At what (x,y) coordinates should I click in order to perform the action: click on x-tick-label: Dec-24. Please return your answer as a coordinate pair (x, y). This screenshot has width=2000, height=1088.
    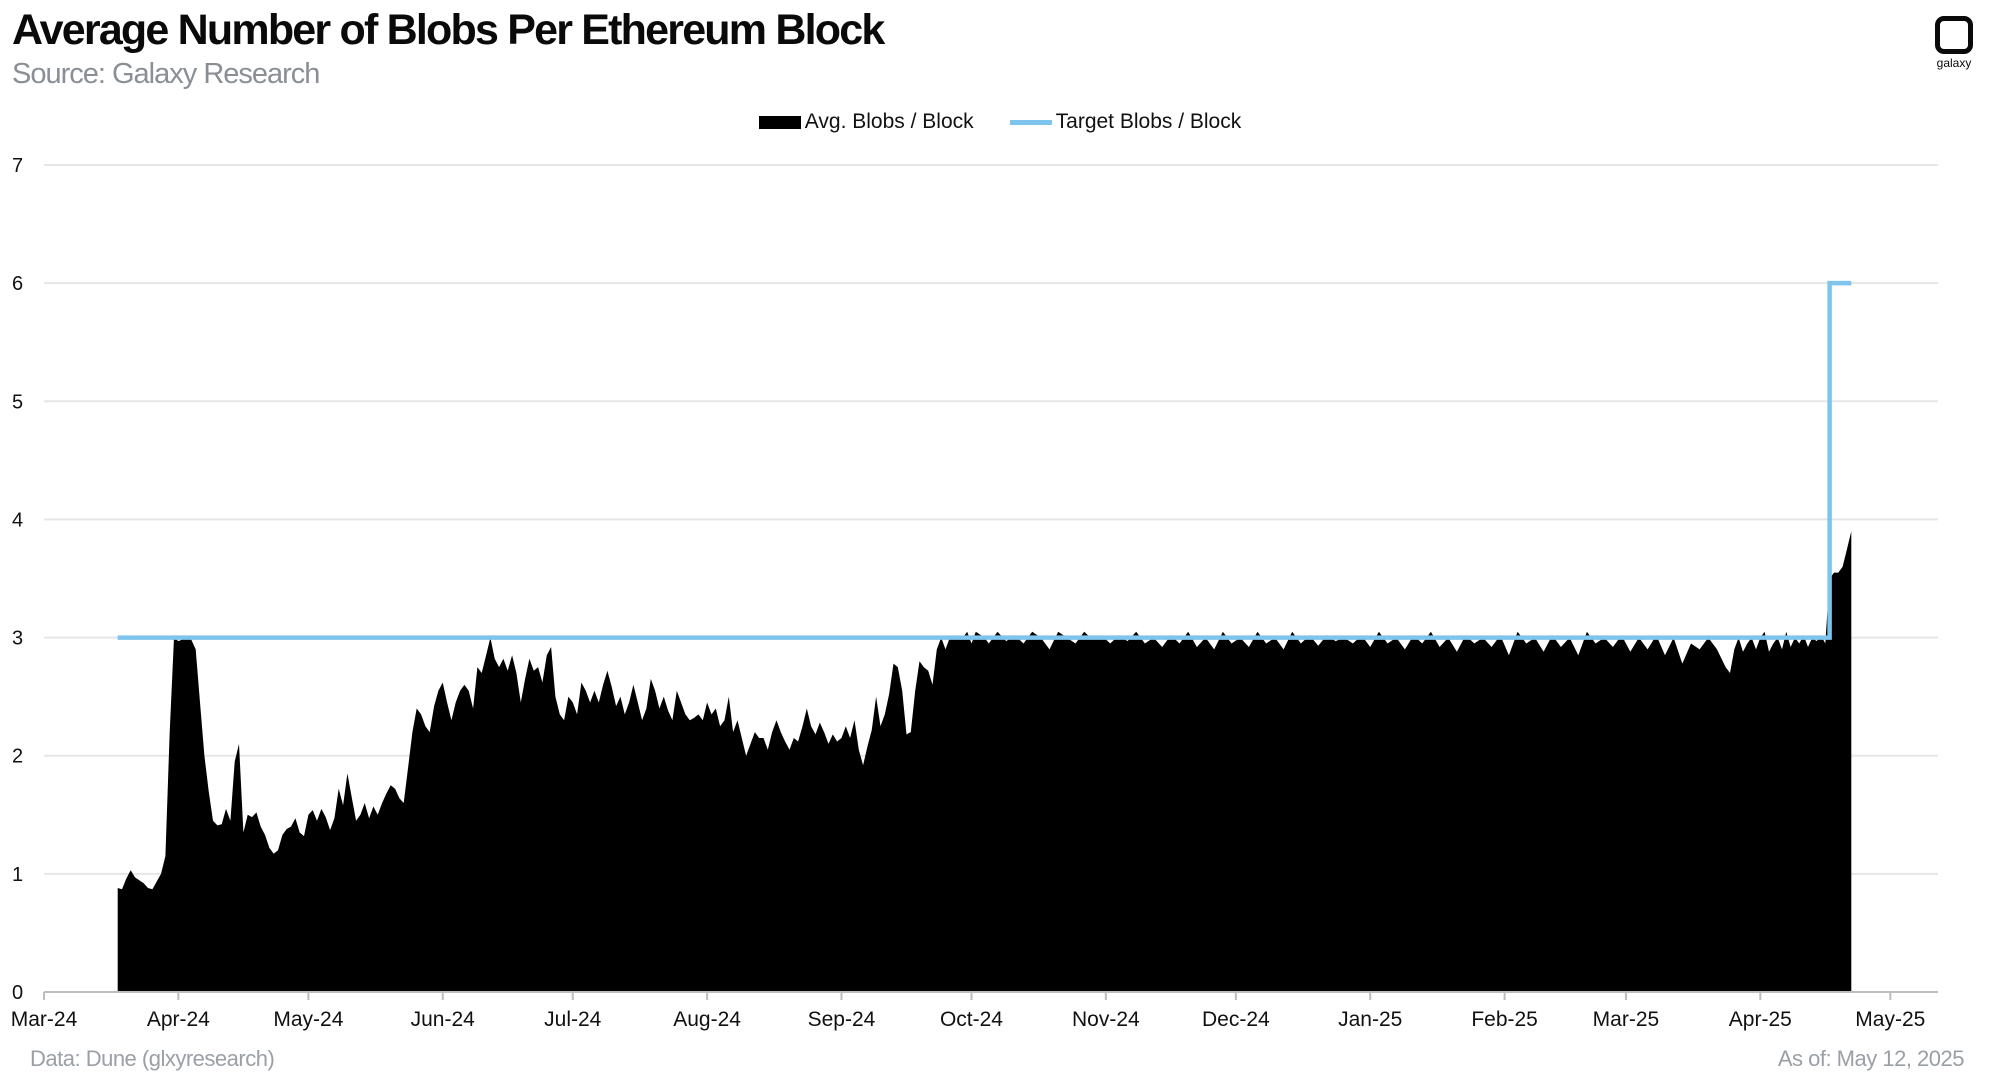
    Looking at the image, I should click on (1236, 1019).